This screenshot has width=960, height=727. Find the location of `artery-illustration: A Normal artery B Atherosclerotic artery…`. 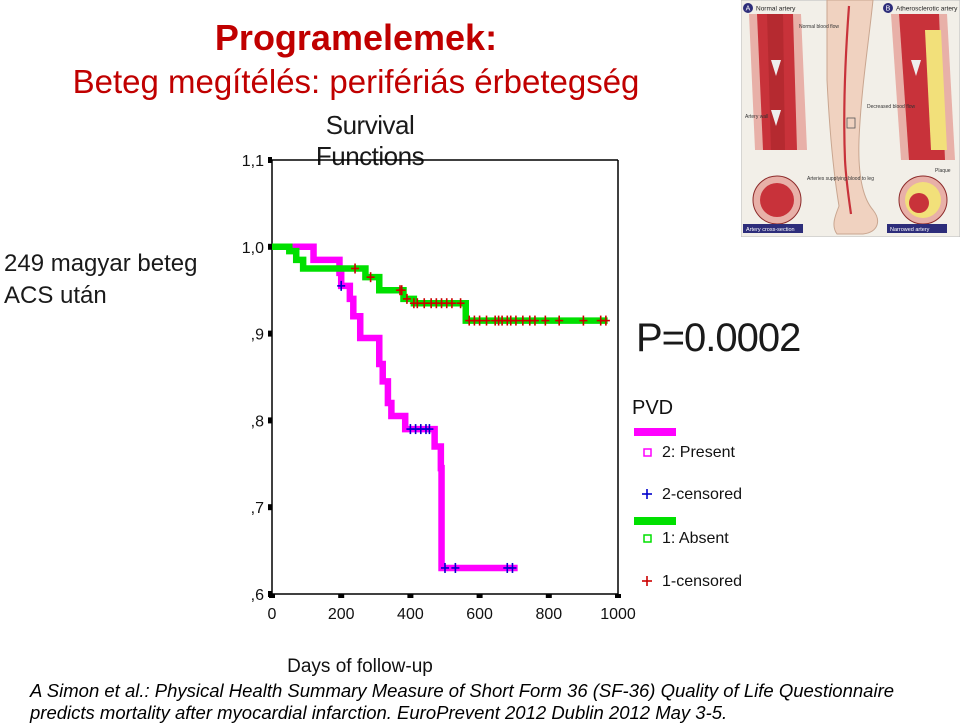

artery-illustration: A Normal artery B Atherosclerotic artery… is located at coordinates (850, 118).